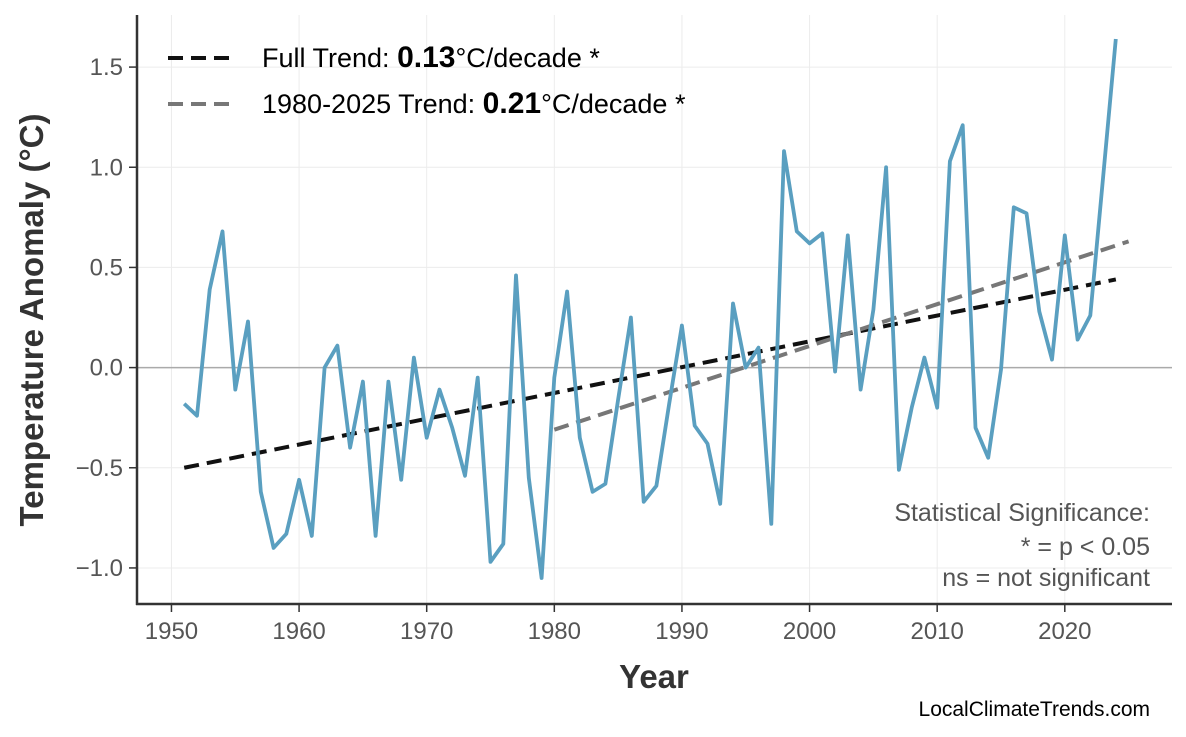 Image resolution: width=1186 pixels, height=737 pixels. What do you see at coordinates (1034, 709) in the screenshot?
I see `watermark: LocalClimateTrends.com` at bounding box center [1034, 709].